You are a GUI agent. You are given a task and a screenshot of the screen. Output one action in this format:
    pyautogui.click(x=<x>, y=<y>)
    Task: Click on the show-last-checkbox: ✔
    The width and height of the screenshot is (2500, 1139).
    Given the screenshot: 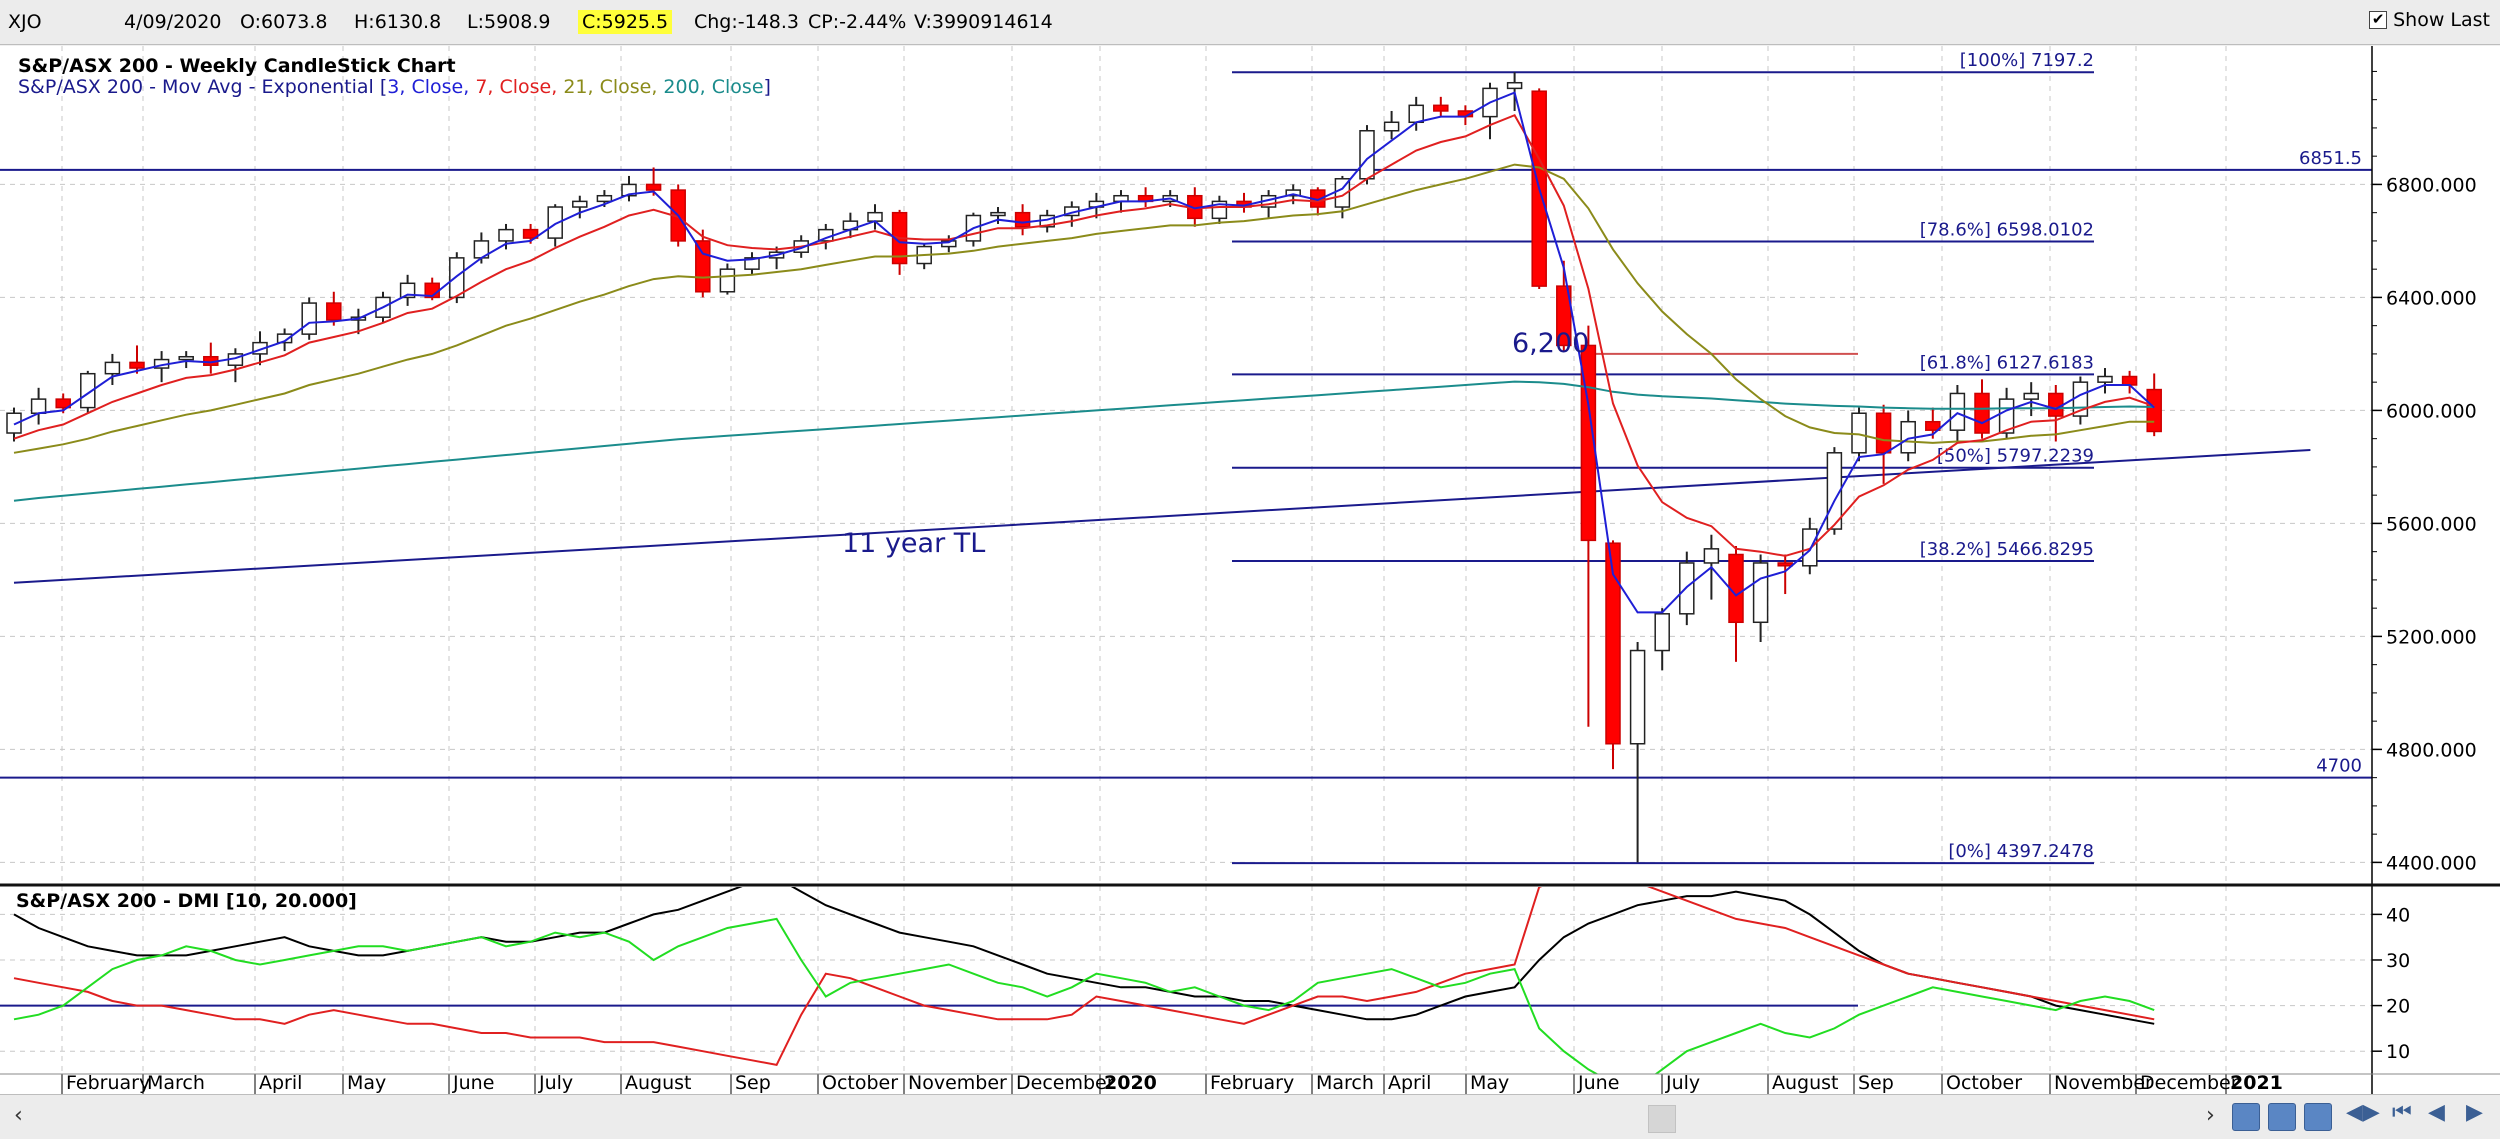 What is the action you would take?
    pyautogui.click(x=2378, y=20)
    